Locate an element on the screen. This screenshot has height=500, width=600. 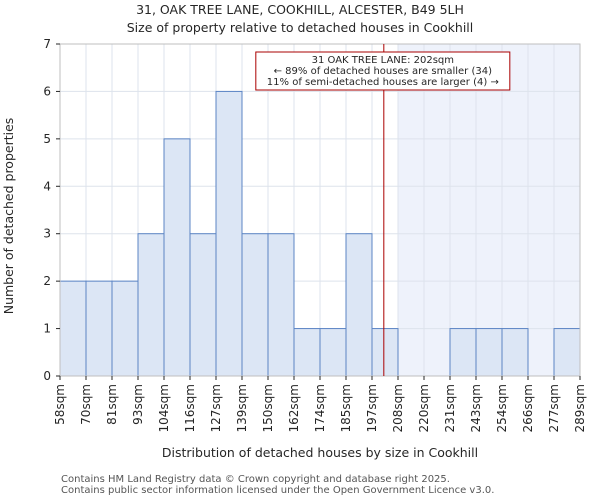
x-tick-label: 266sqm is located at coordinates (528, 408).